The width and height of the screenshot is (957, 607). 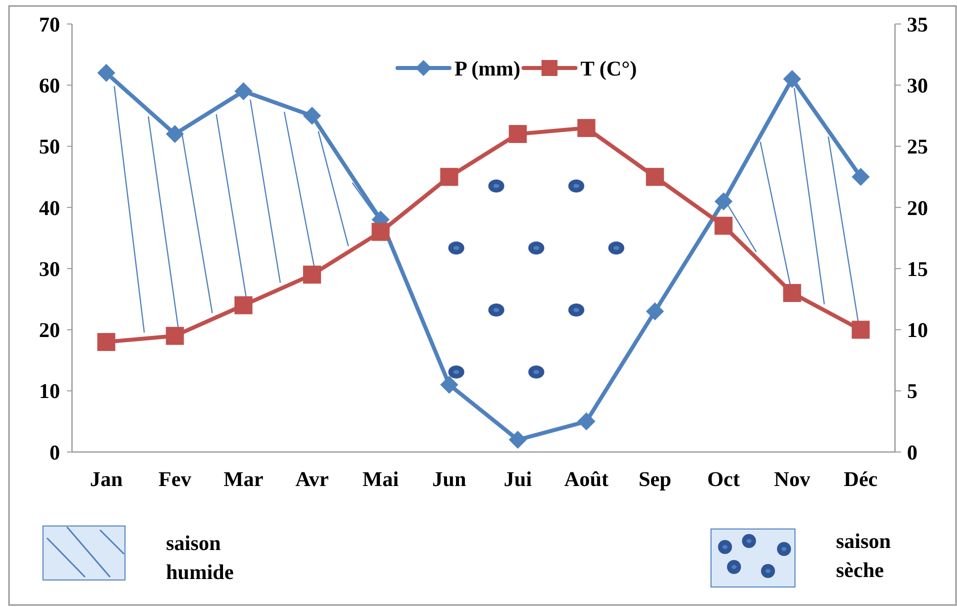 What do you see at coordinates (449, 479) in the screenshot?
I see `x-tick-label: Jun` at bounding box center [449, 479].